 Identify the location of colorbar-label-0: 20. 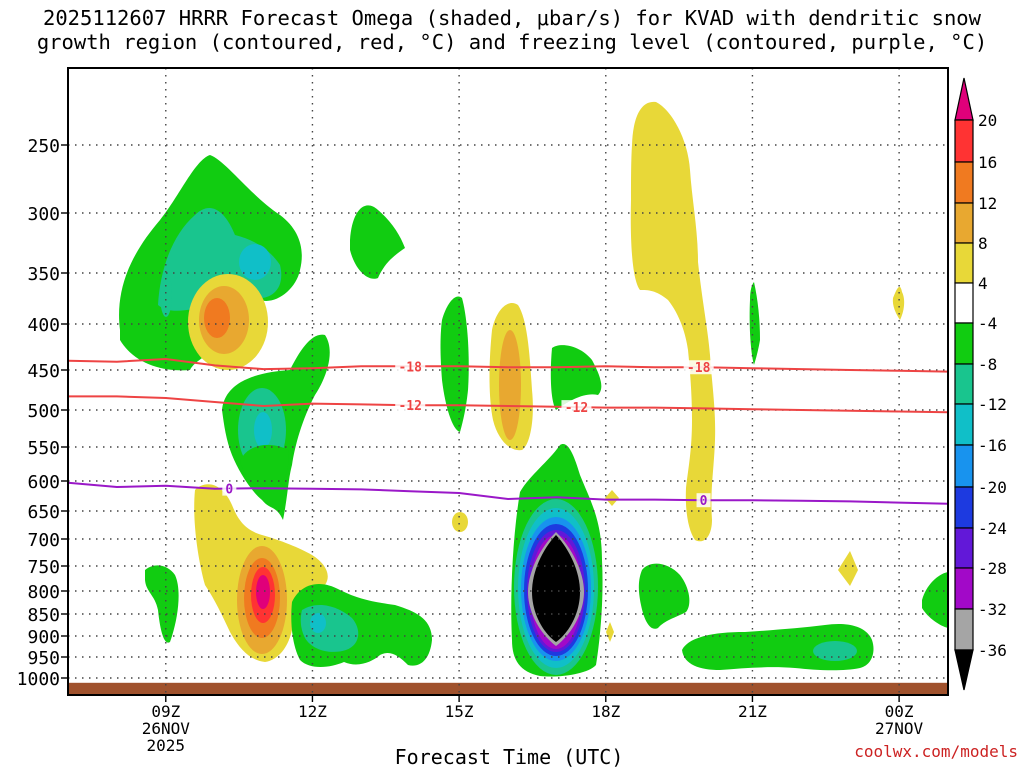
(987, 120).